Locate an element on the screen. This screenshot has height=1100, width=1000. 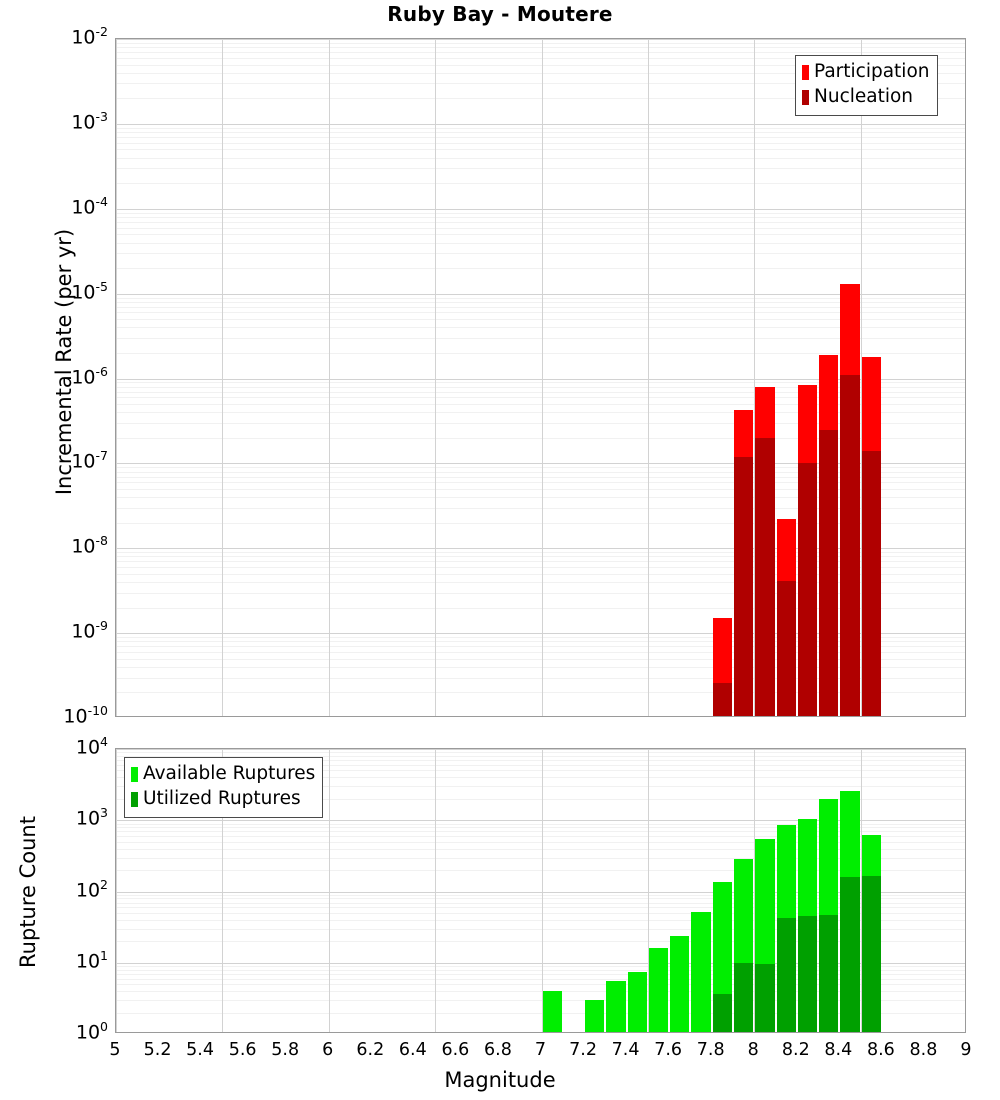
x-tick-label: 7.2 is located at coordinates (583, 1050).